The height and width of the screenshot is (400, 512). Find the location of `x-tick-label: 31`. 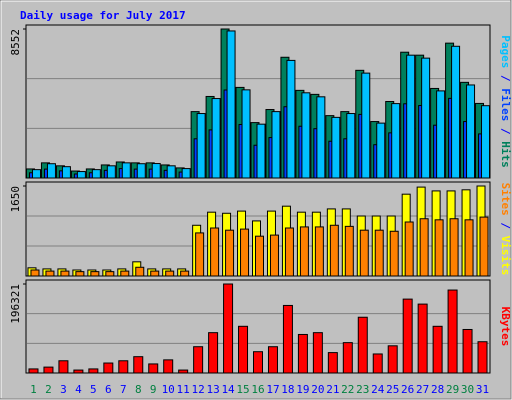

x-tick-label: 31 is located at coordinates (482, 389).